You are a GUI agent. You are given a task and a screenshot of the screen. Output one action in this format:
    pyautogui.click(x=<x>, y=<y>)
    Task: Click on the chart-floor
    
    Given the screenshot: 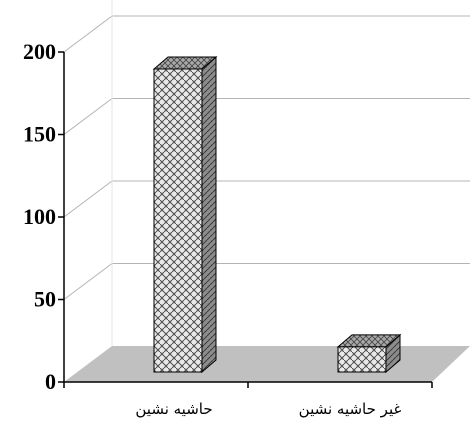 What is the action you would take?
    pyautogui.click(x=267, y=364)
    